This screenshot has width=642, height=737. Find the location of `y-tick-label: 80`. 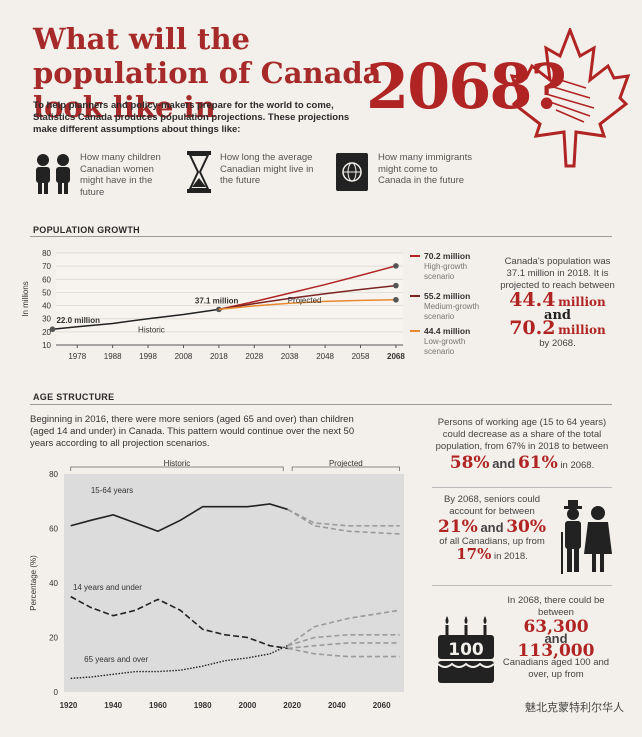

y-tick-label: 80 is located at coordinates (53, 474).